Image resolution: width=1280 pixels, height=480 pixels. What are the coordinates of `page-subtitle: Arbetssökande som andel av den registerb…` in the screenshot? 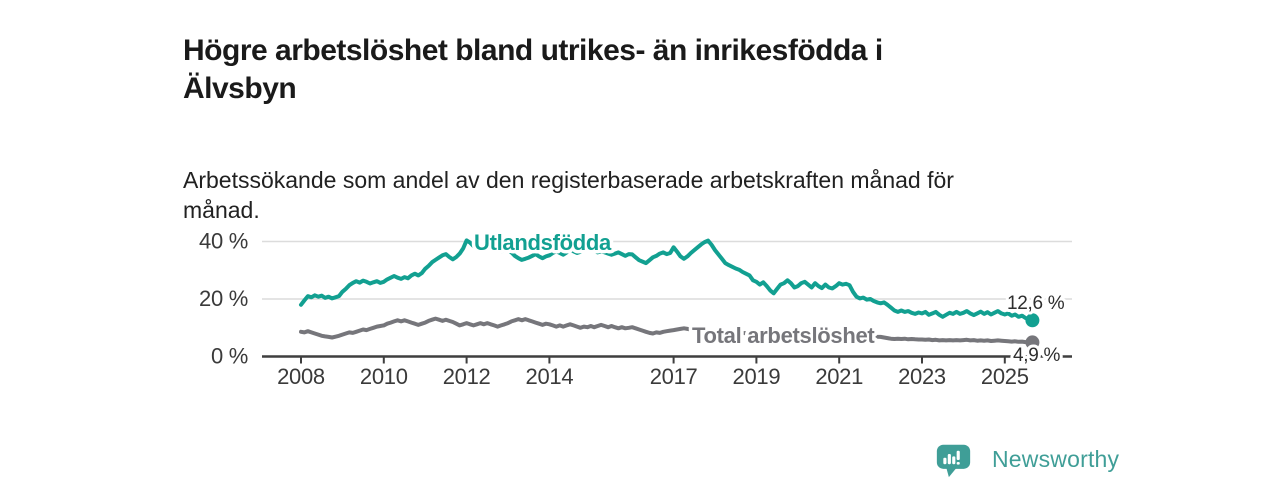 It's located at (568, 195).